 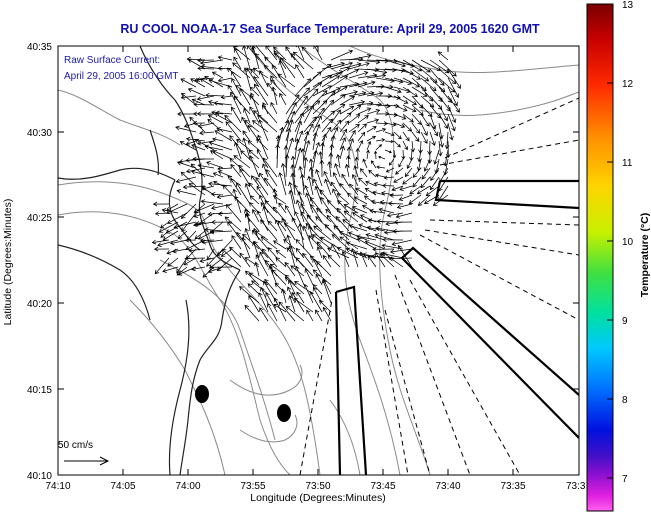 I want to click on y-tick-label: 40:15, so click(x=39, y=390).